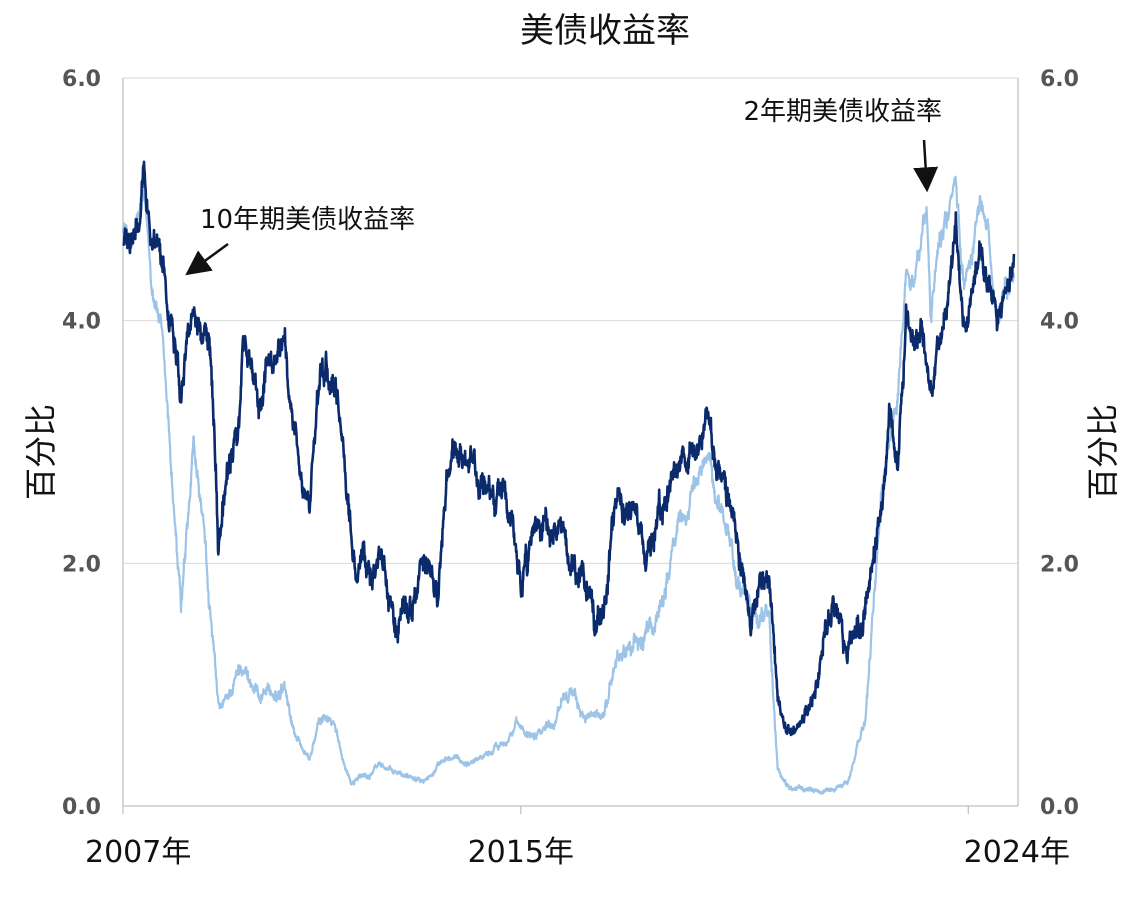 The image size is (1143, 911). I want to click on y-tick-label-left: 6.0, so click(81, 79).